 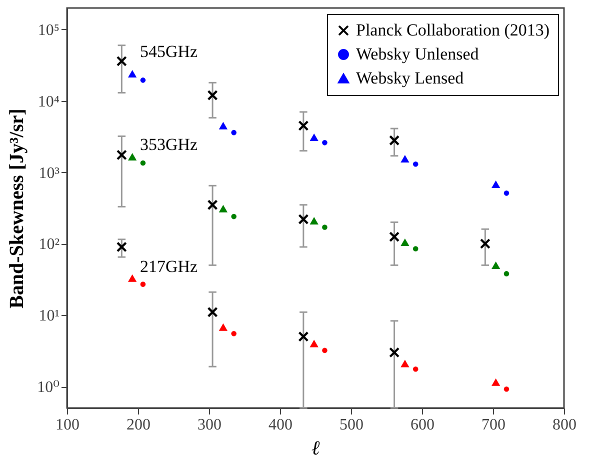 What do you see at coordinates (418, 54) in the screenshot?
I see `legend-label: Websky Unlensed` at bounding box center [418, 54].